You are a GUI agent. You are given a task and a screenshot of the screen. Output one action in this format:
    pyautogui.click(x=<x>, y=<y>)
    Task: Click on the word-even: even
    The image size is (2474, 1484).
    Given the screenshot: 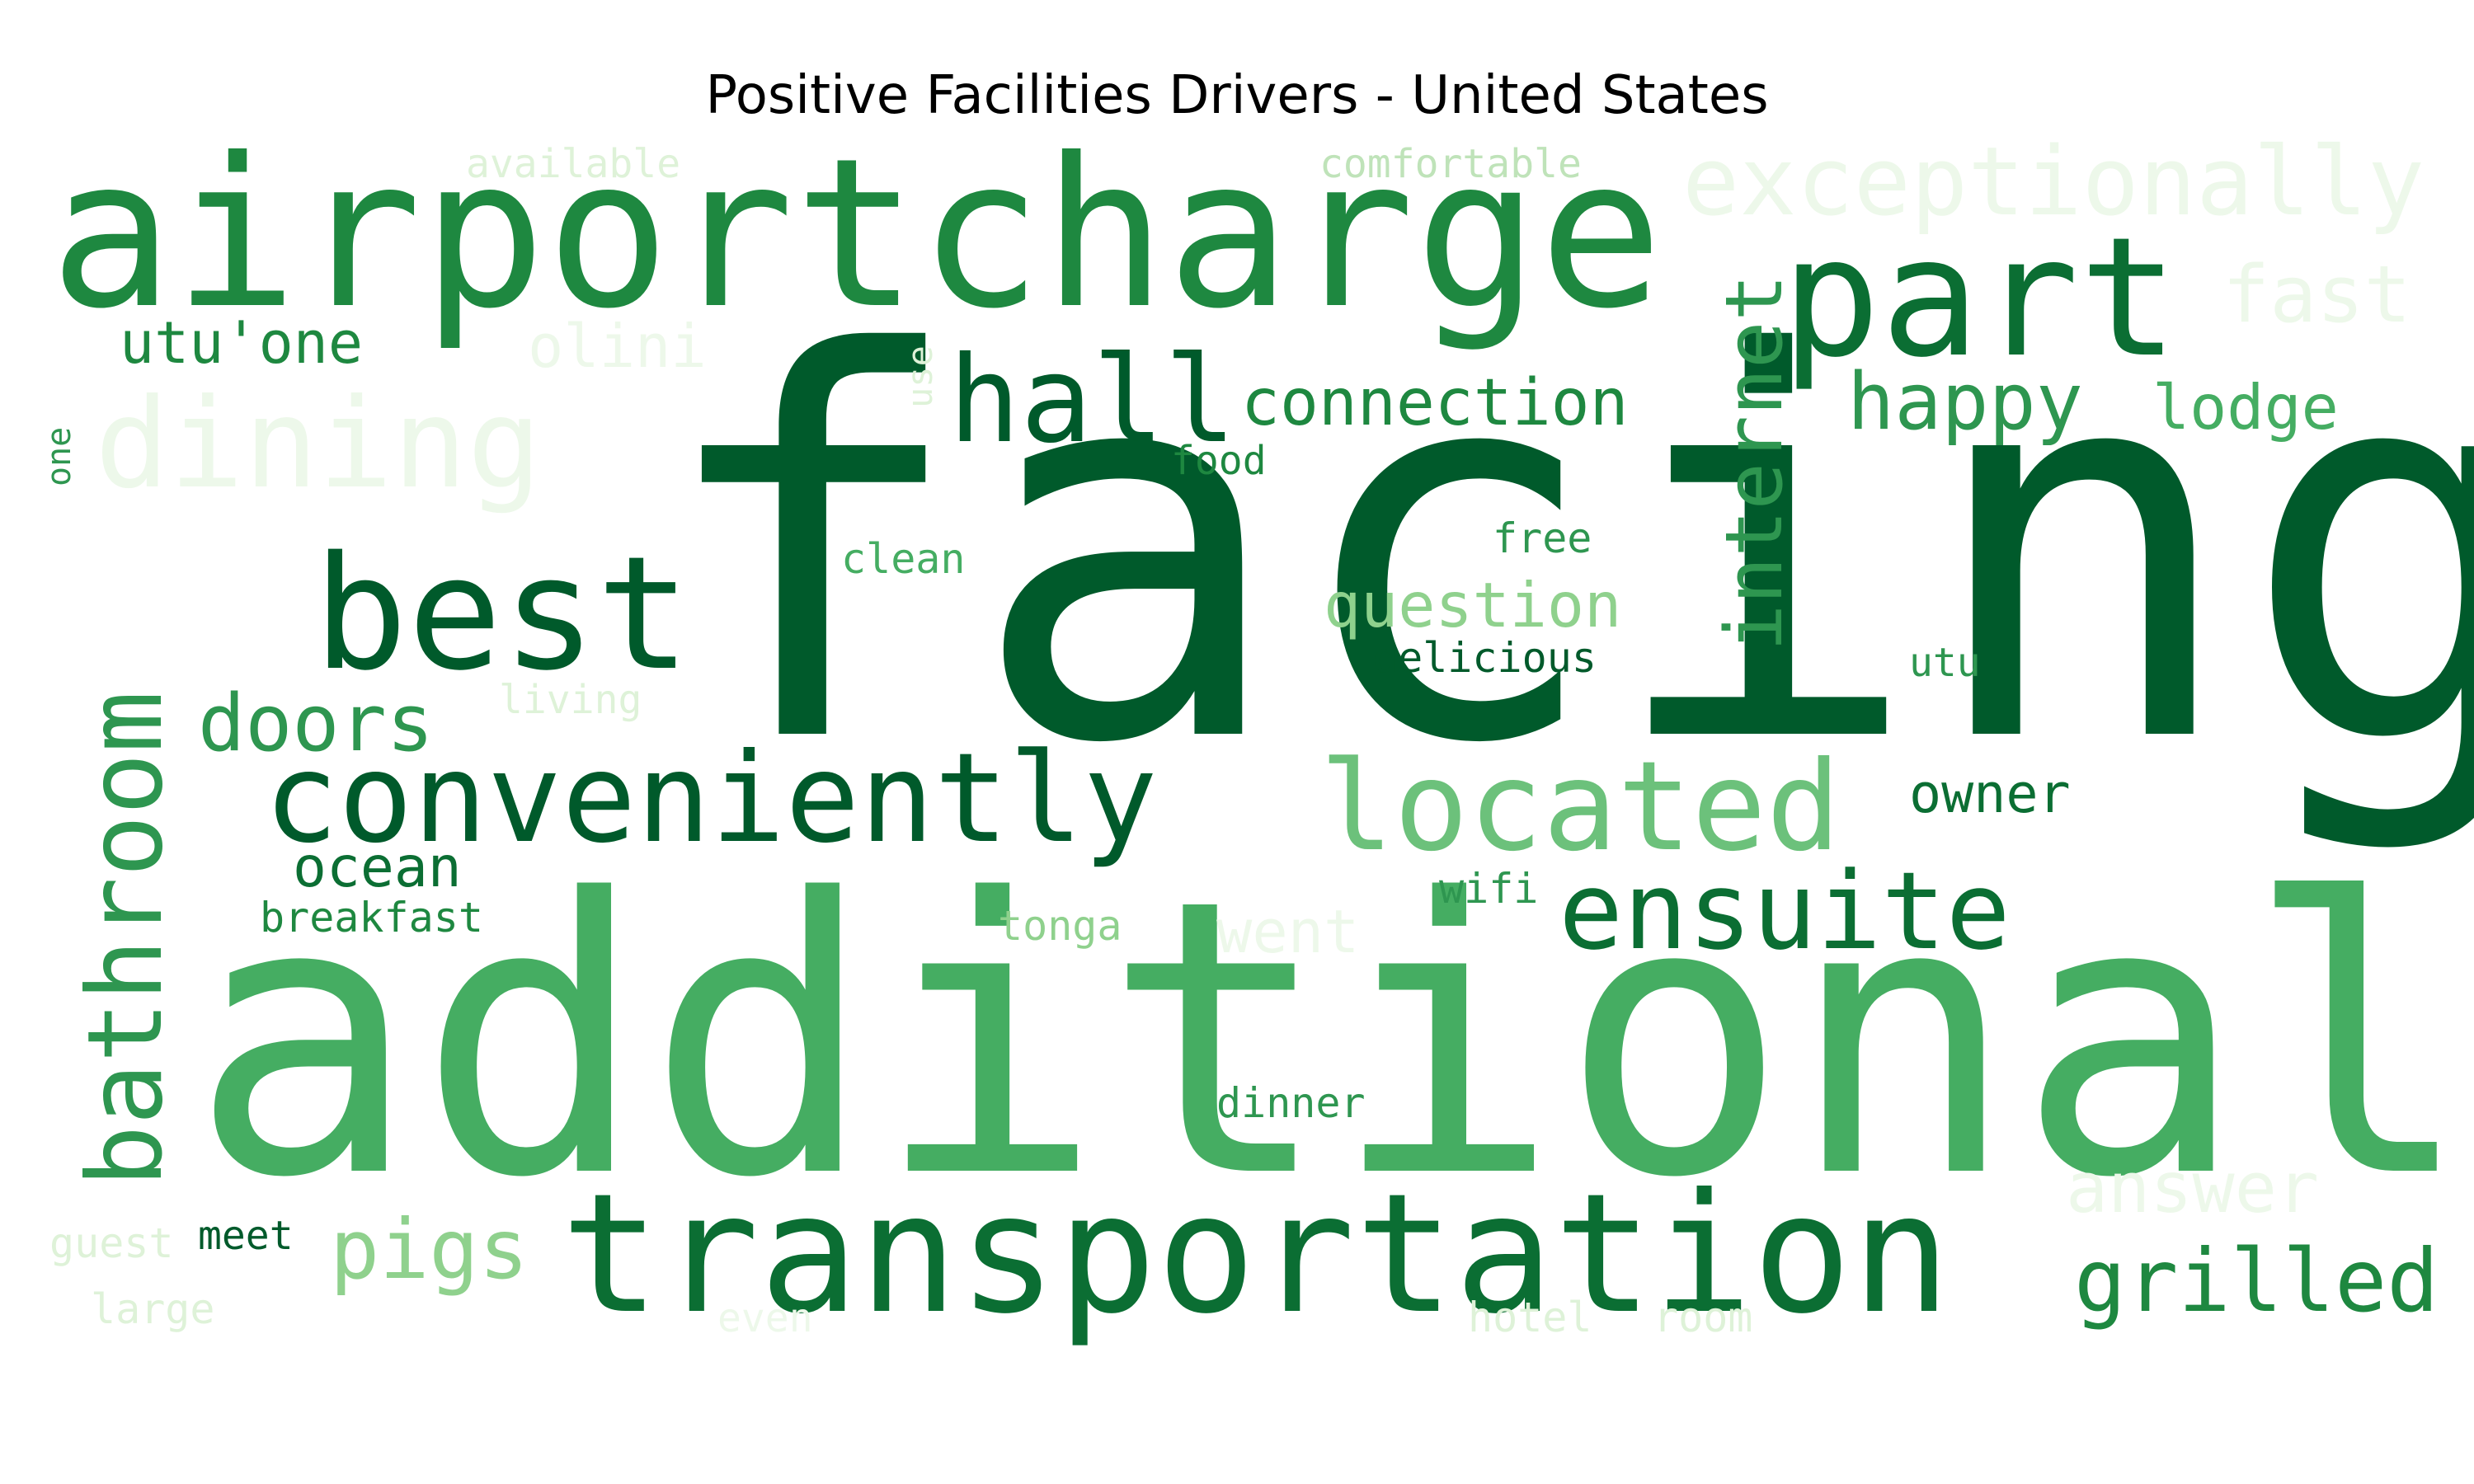 What is the action you would take?
    pyautogui.click(x=765, y=1318)
    